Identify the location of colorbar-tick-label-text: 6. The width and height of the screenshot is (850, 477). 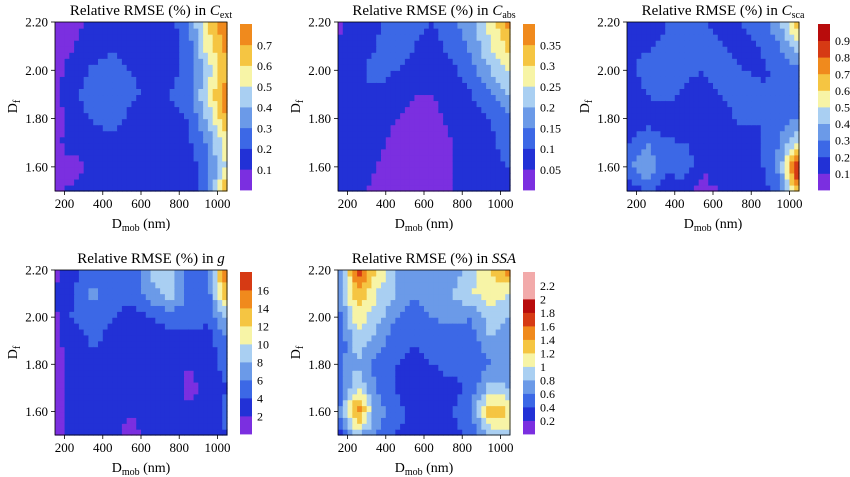
(260, 381).